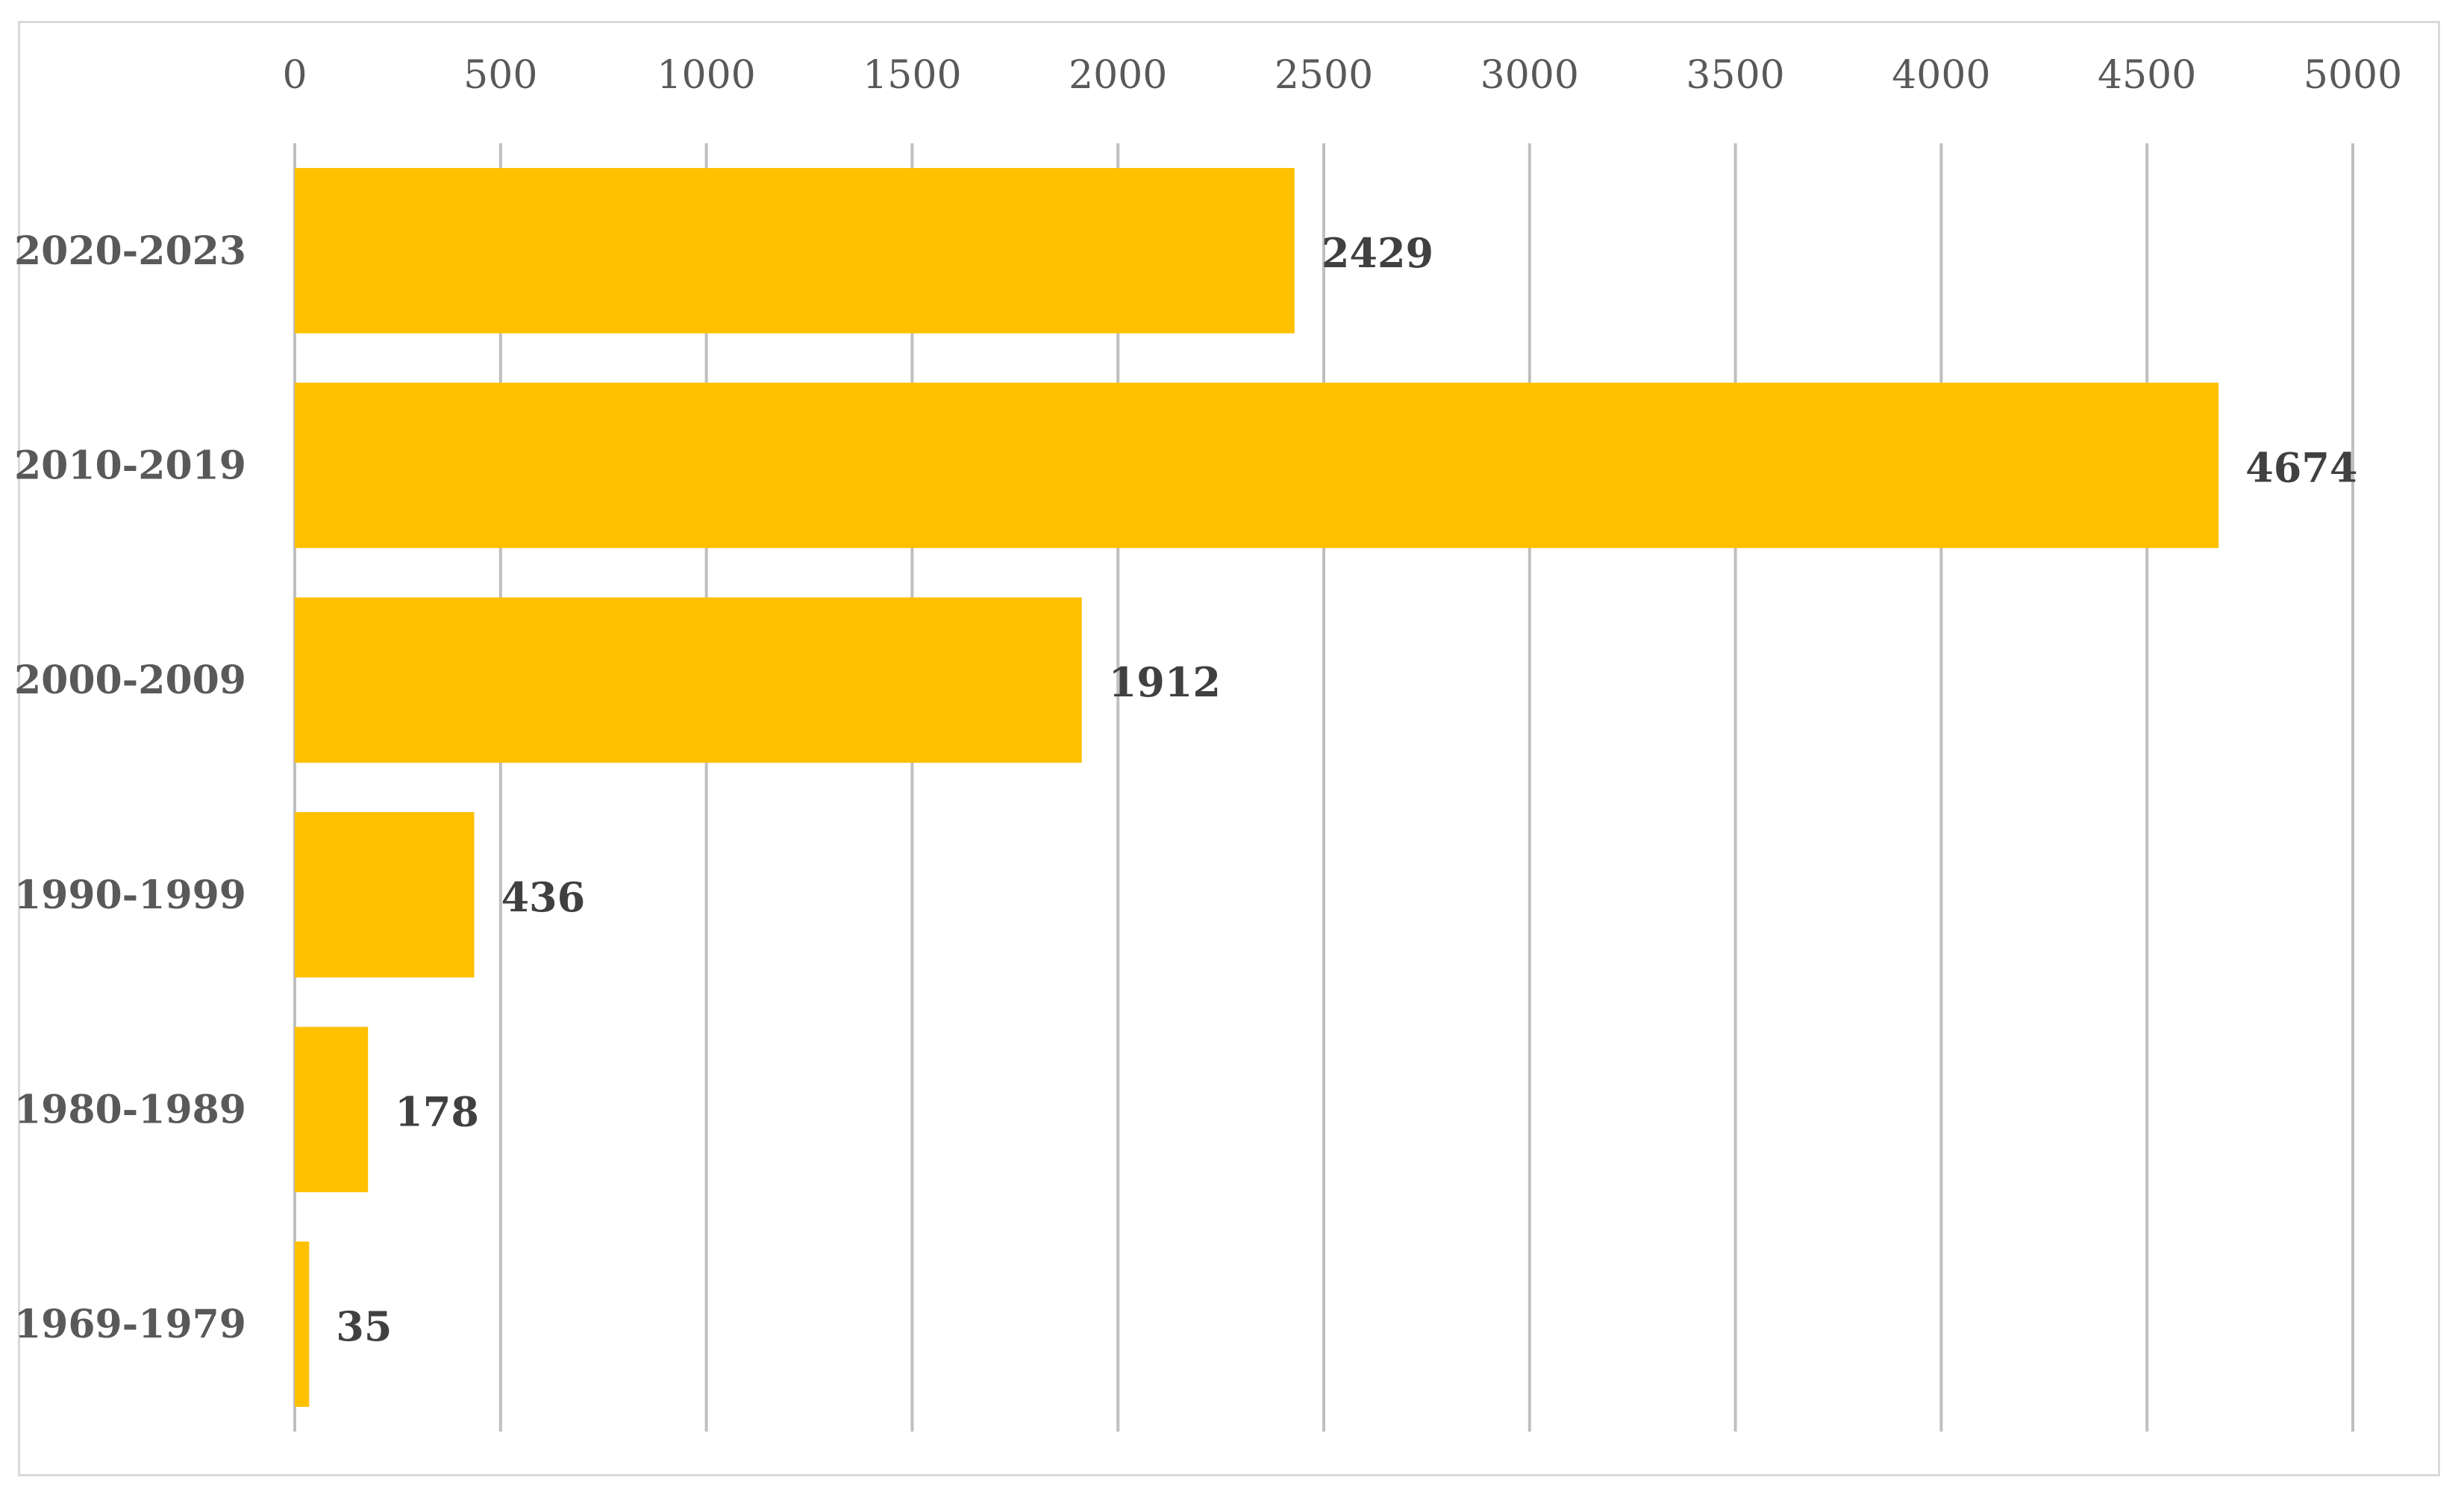 The width and height of the screenshot is (2464, 1498). What do you see at coordinates (1377, 253) in the screenshot?
I see `data-label-2020-2023: 2429` at bounding box center [1377, 253].